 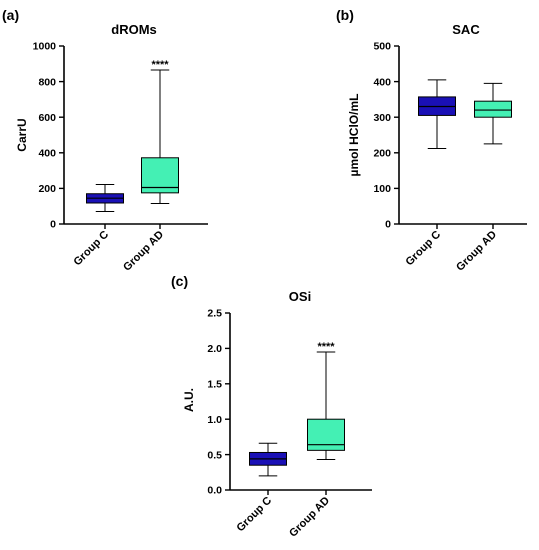 I want to click on y-tick-label: 600, so click(x=47, y=118).